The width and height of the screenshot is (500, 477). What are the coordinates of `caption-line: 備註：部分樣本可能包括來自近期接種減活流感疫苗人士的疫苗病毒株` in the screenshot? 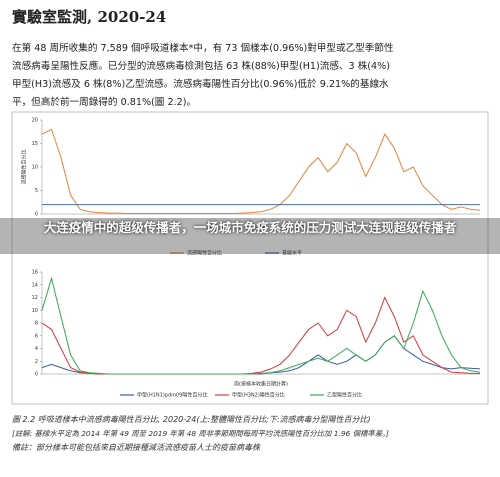 It's located at (136, 447).